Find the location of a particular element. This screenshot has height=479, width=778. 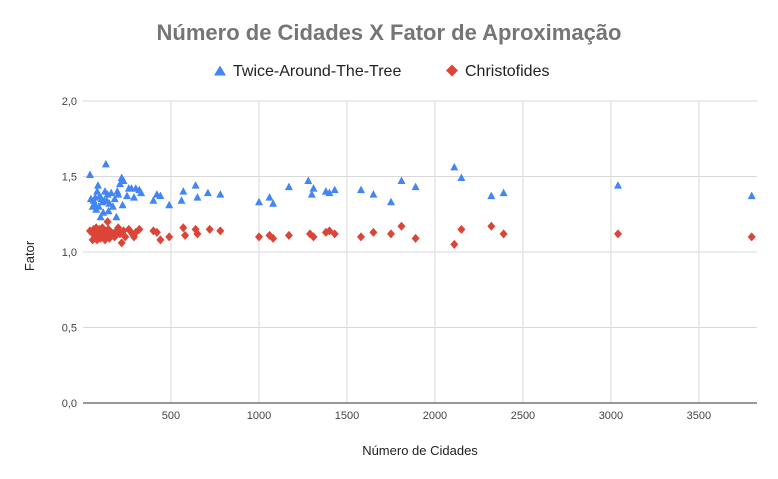

legend-item-twice-around-the-tree: Twice-Around-The-Tree is located at coordinates (307, 71).